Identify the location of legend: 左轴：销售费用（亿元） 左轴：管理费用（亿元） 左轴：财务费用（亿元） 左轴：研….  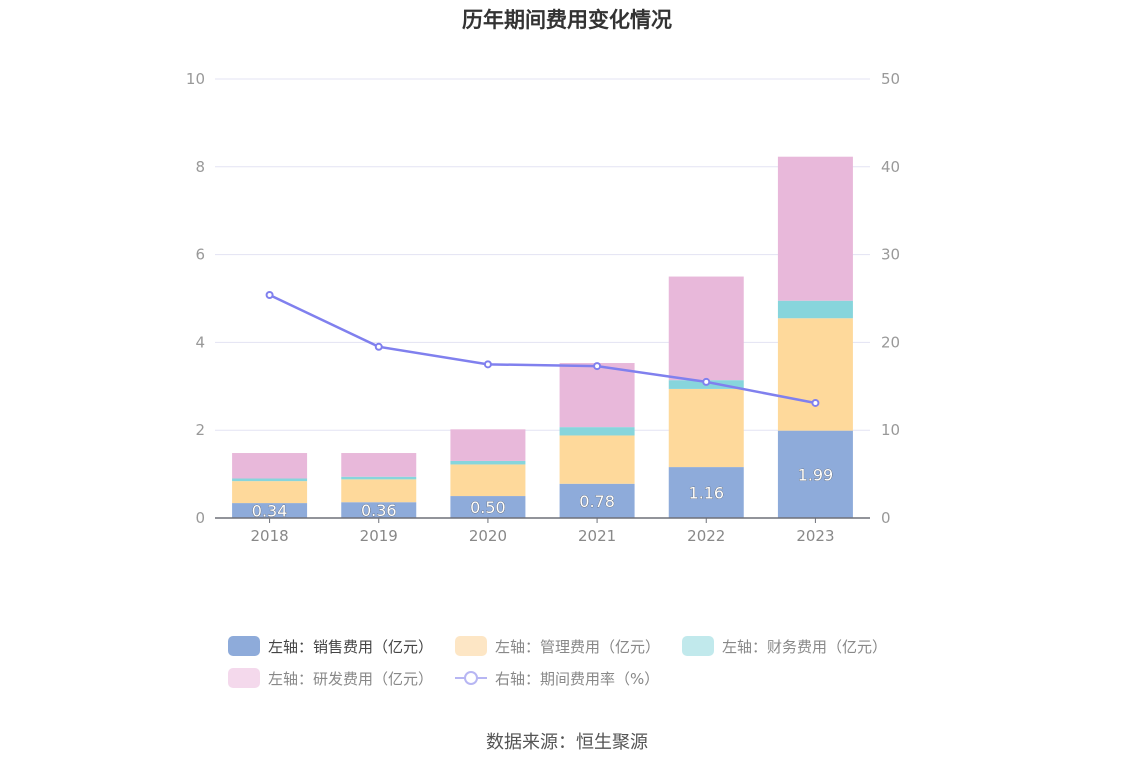
(578, 662).